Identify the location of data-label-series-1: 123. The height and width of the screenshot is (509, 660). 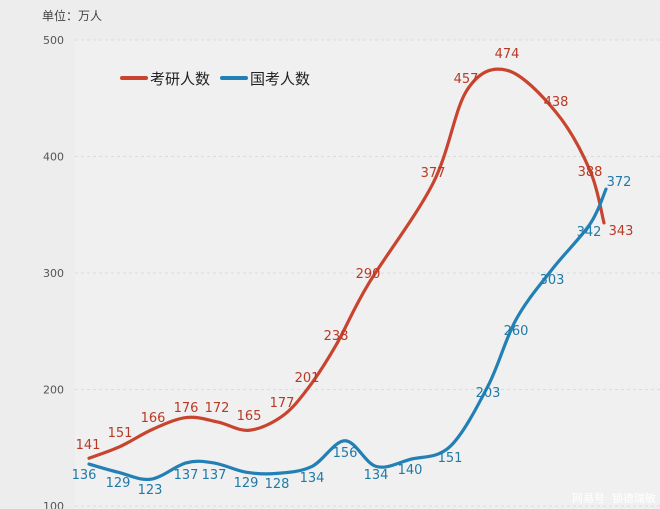
(150, 490).